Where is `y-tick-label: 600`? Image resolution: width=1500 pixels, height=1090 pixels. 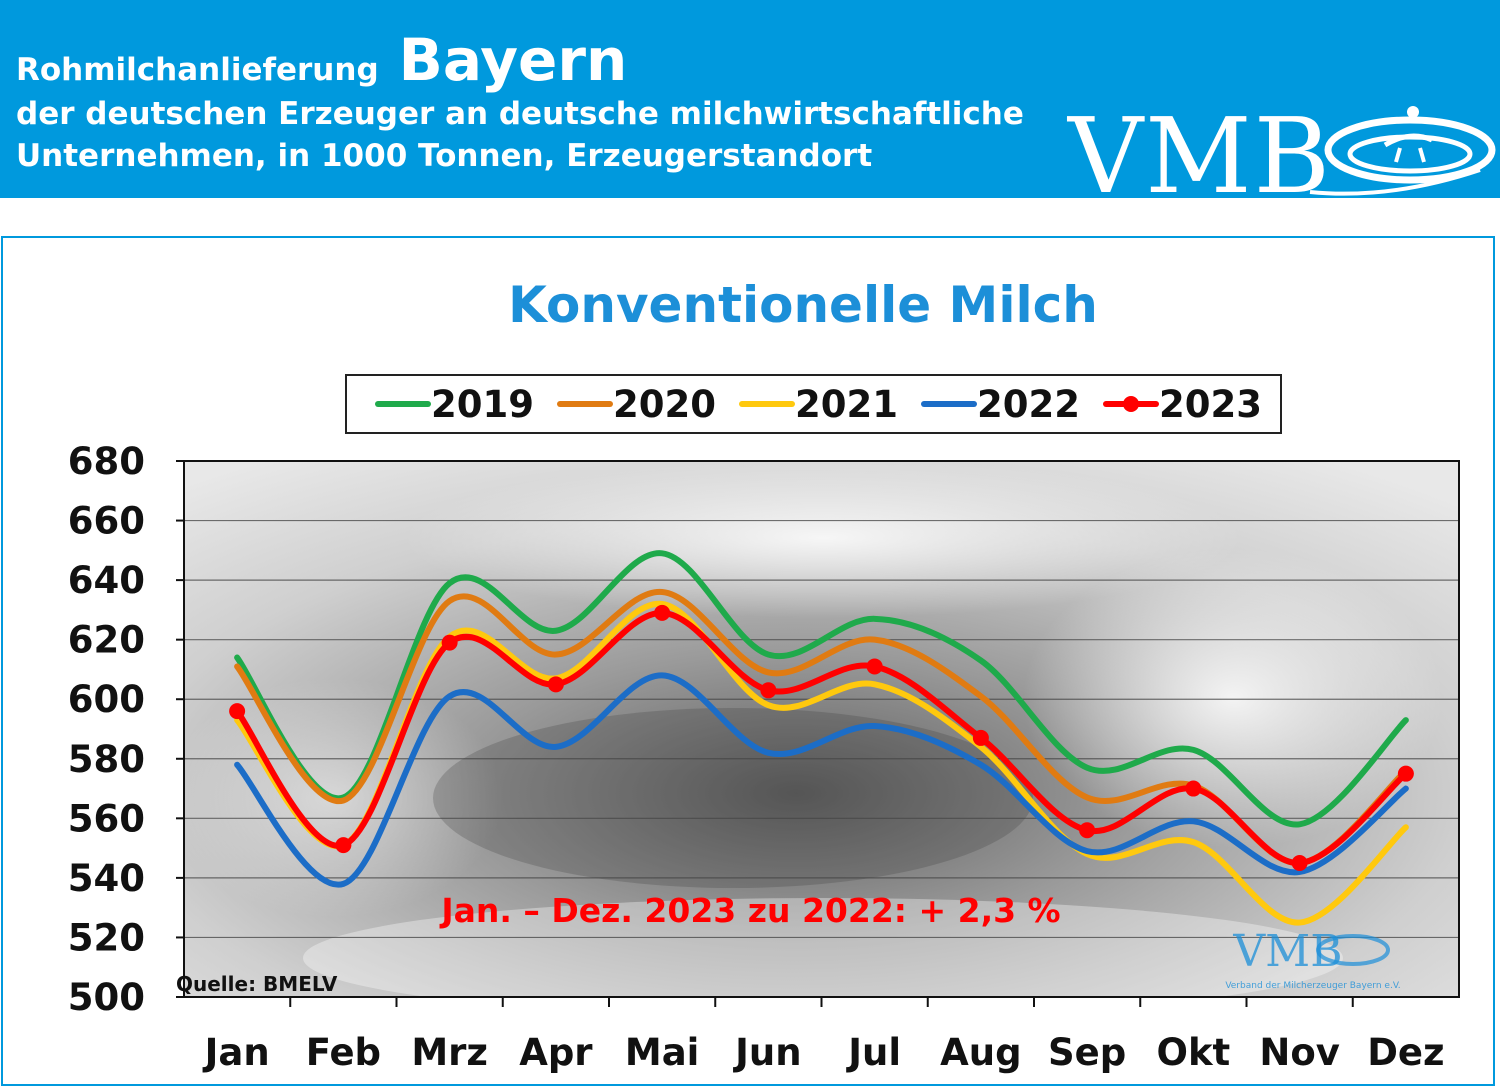
y-tick-label: 600 is located at coordinates (106, 699).